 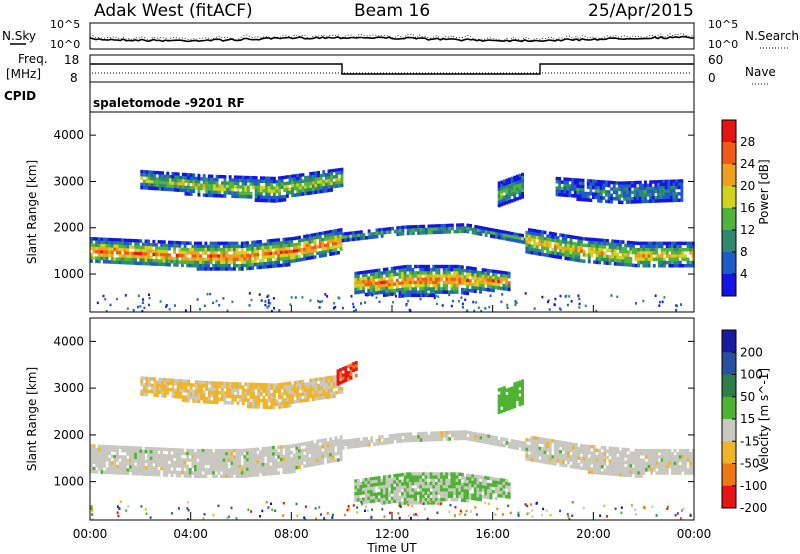 What do you see at coordinates (116, 299) in the screenshot?
I see `power-scatter-point` at bounding box center [116, 299].